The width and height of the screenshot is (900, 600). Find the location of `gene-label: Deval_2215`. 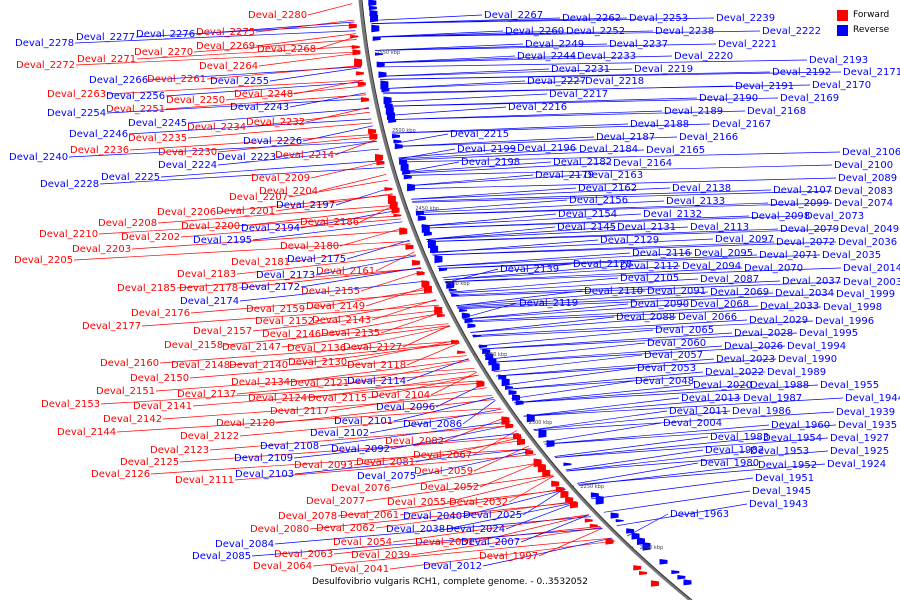

gene-label: Deval_2215 is located at coordinates (479, 134).